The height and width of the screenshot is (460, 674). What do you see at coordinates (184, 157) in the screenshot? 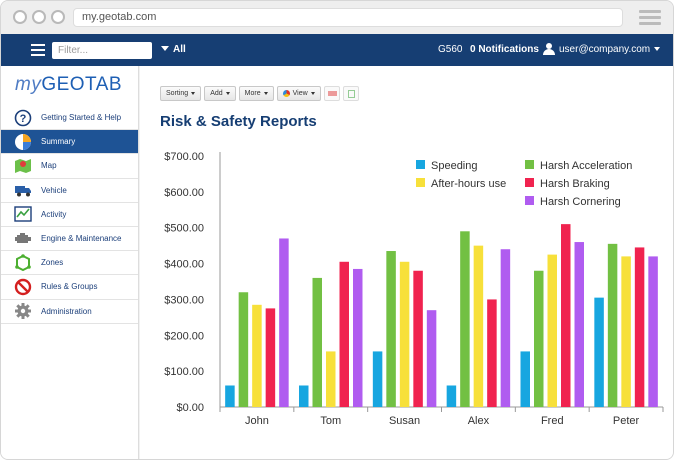
I see `y-tick-label: $700.00` at bounding box center [184, 157].